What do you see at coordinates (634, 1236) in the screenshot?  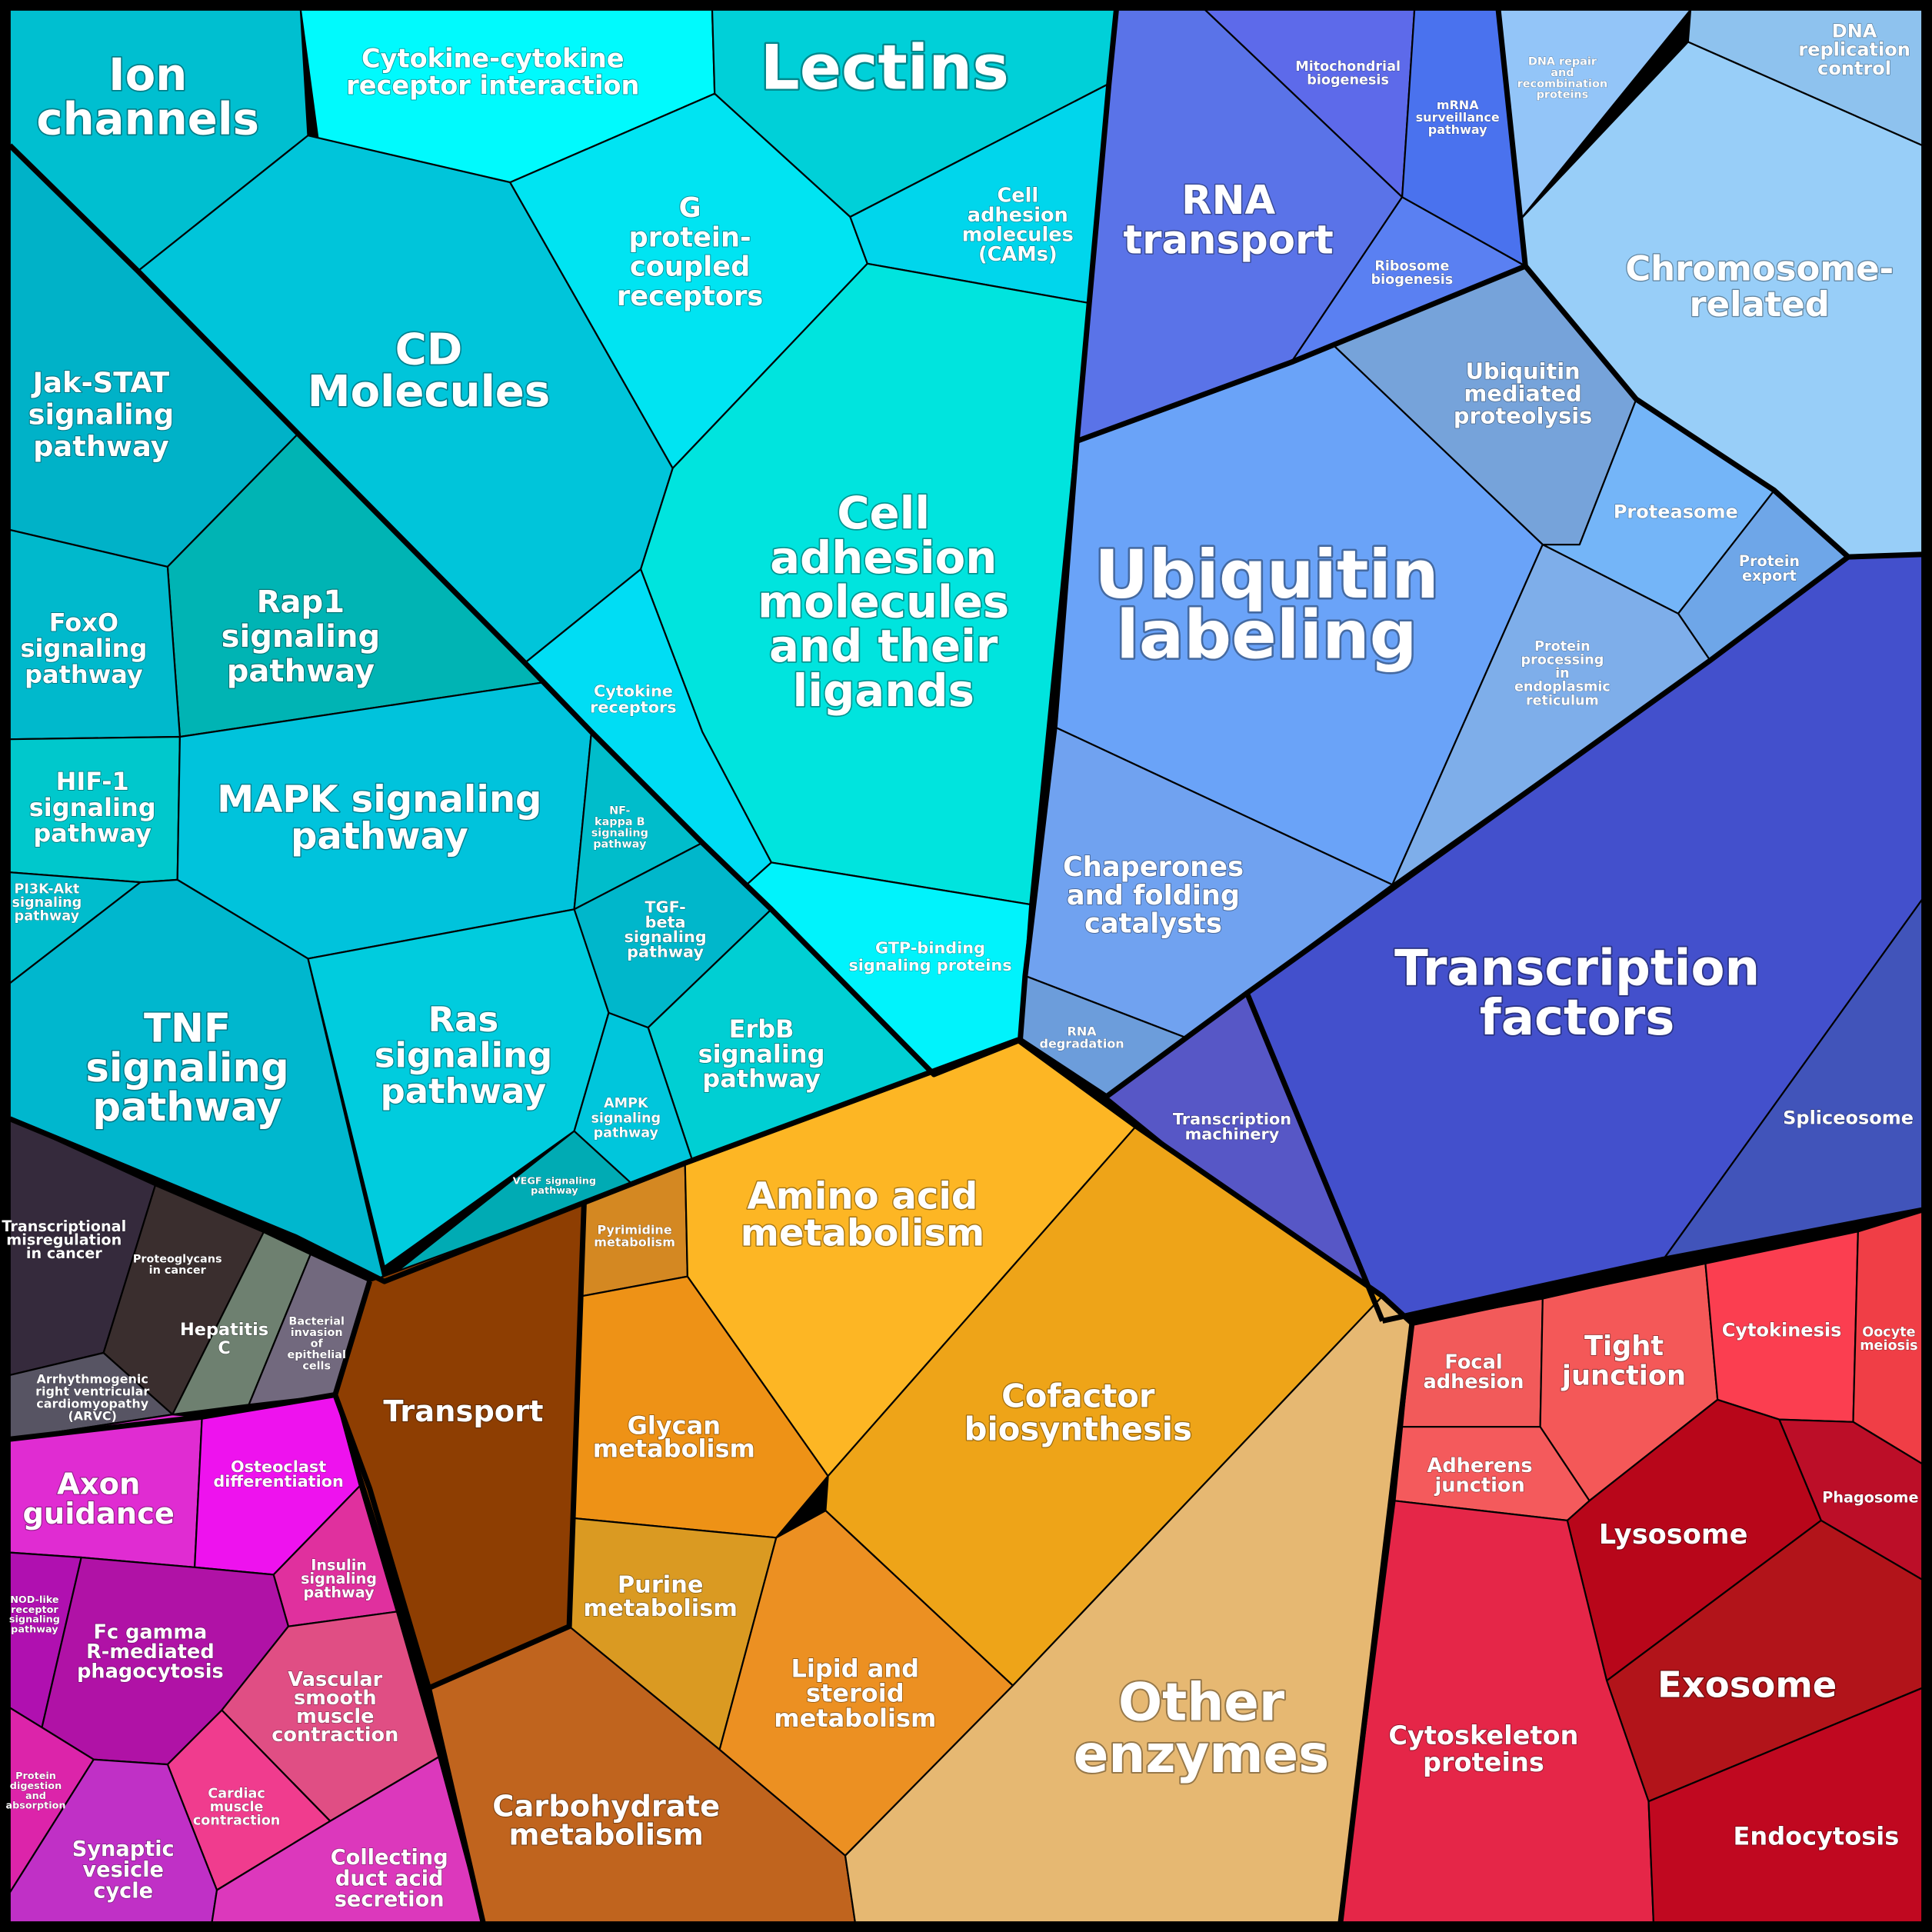 I see `region-label-pyrimidine-metabolism: Pyrimidine metabolism` at bounding box center [634, 1236].